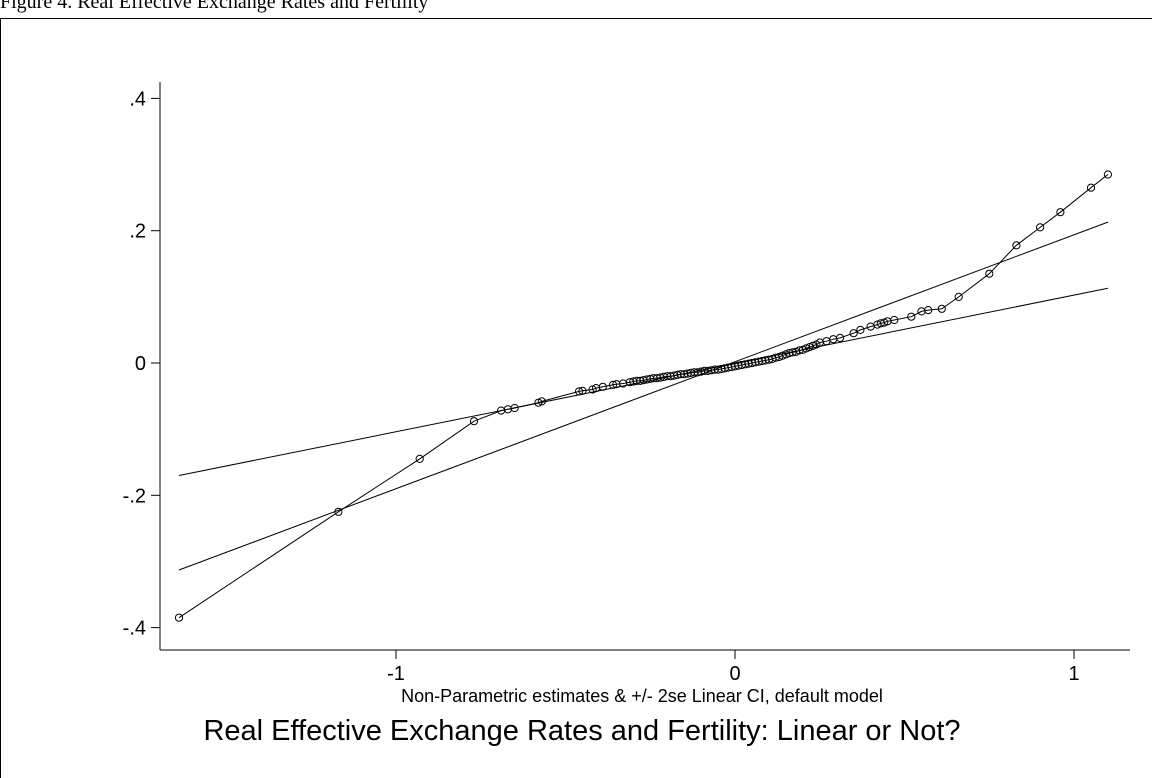 Image resolution: width=1152 pixels, height=778 pixels. What do you see at coordinates (134, 496) in the screenshot?
I see `y-tick-label: -.2` at bounding box center [134, 496].